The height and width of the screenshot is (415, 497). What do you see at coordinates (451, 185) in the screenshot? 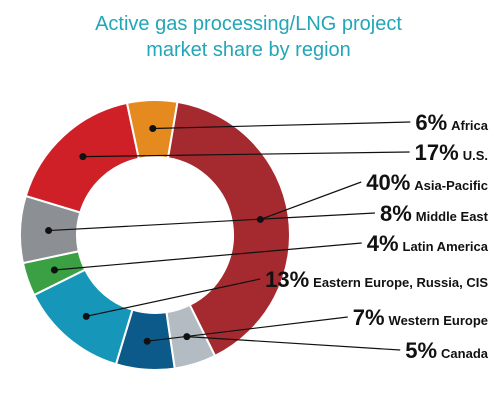
I see `data-label-region: Asia-Pacific` at bounding box center [451, 185].